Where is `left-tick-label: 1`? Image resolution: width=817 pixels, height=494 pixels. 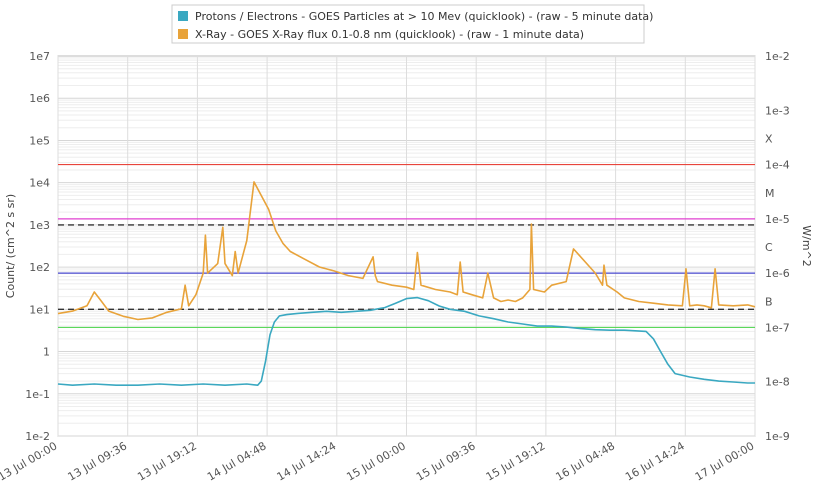
left-tick-label: 1 is located at coordinates (46, 352).